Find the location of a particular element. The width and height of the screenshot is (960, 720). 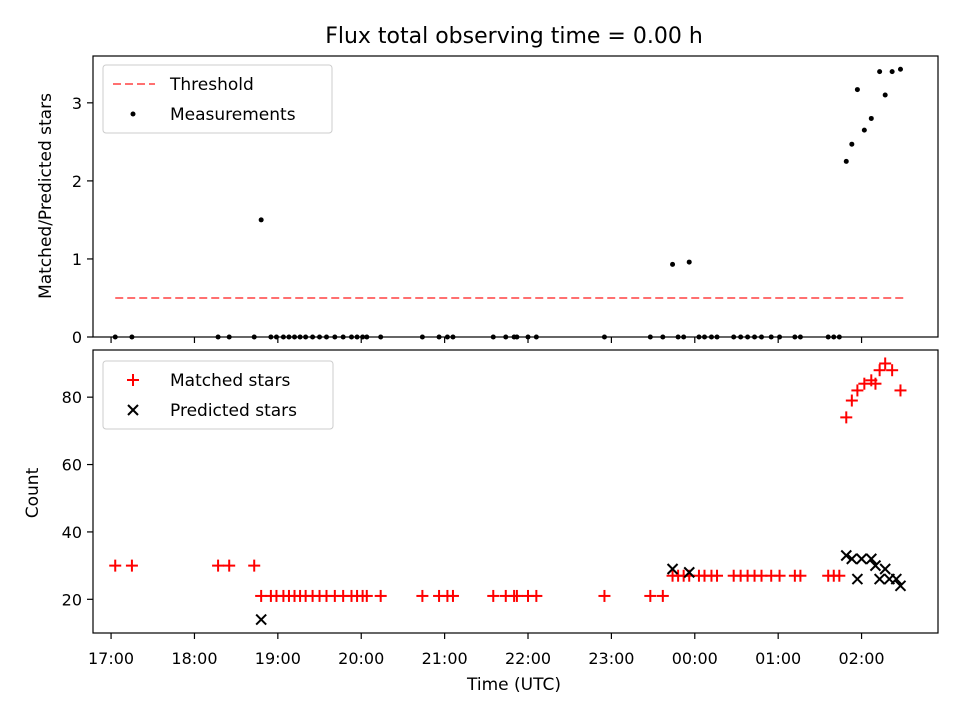

legend-predicted-swatch is located at coordinates (133, 410).